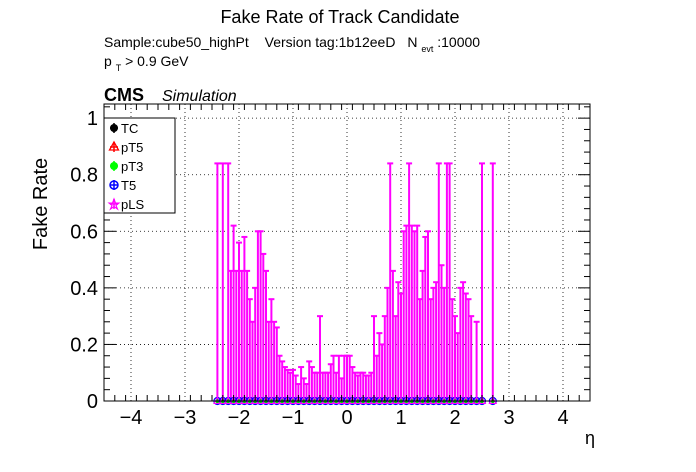 This screenshot has height=472, width=696. What do you see at coordinates (339, 17) in the screenshot?
I see `chart-title: Fake Rate of Track Candidate` at bounding box center [339, 17].